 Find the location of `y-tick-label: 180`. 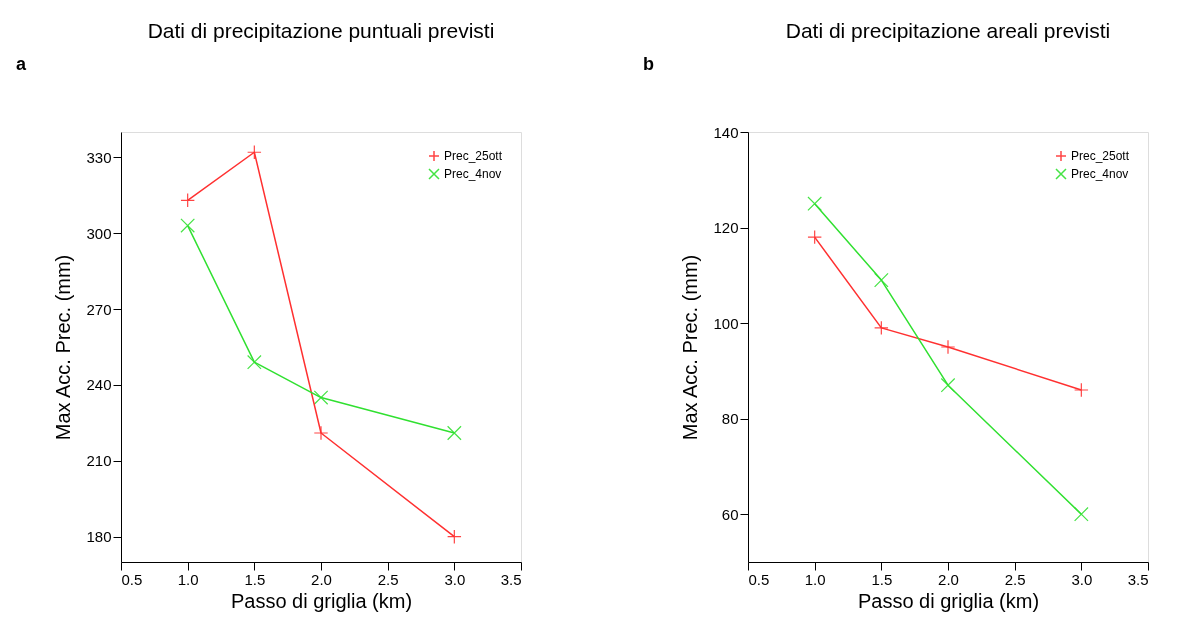

y-tick-label: 180 is located at coordinates (99, 537).